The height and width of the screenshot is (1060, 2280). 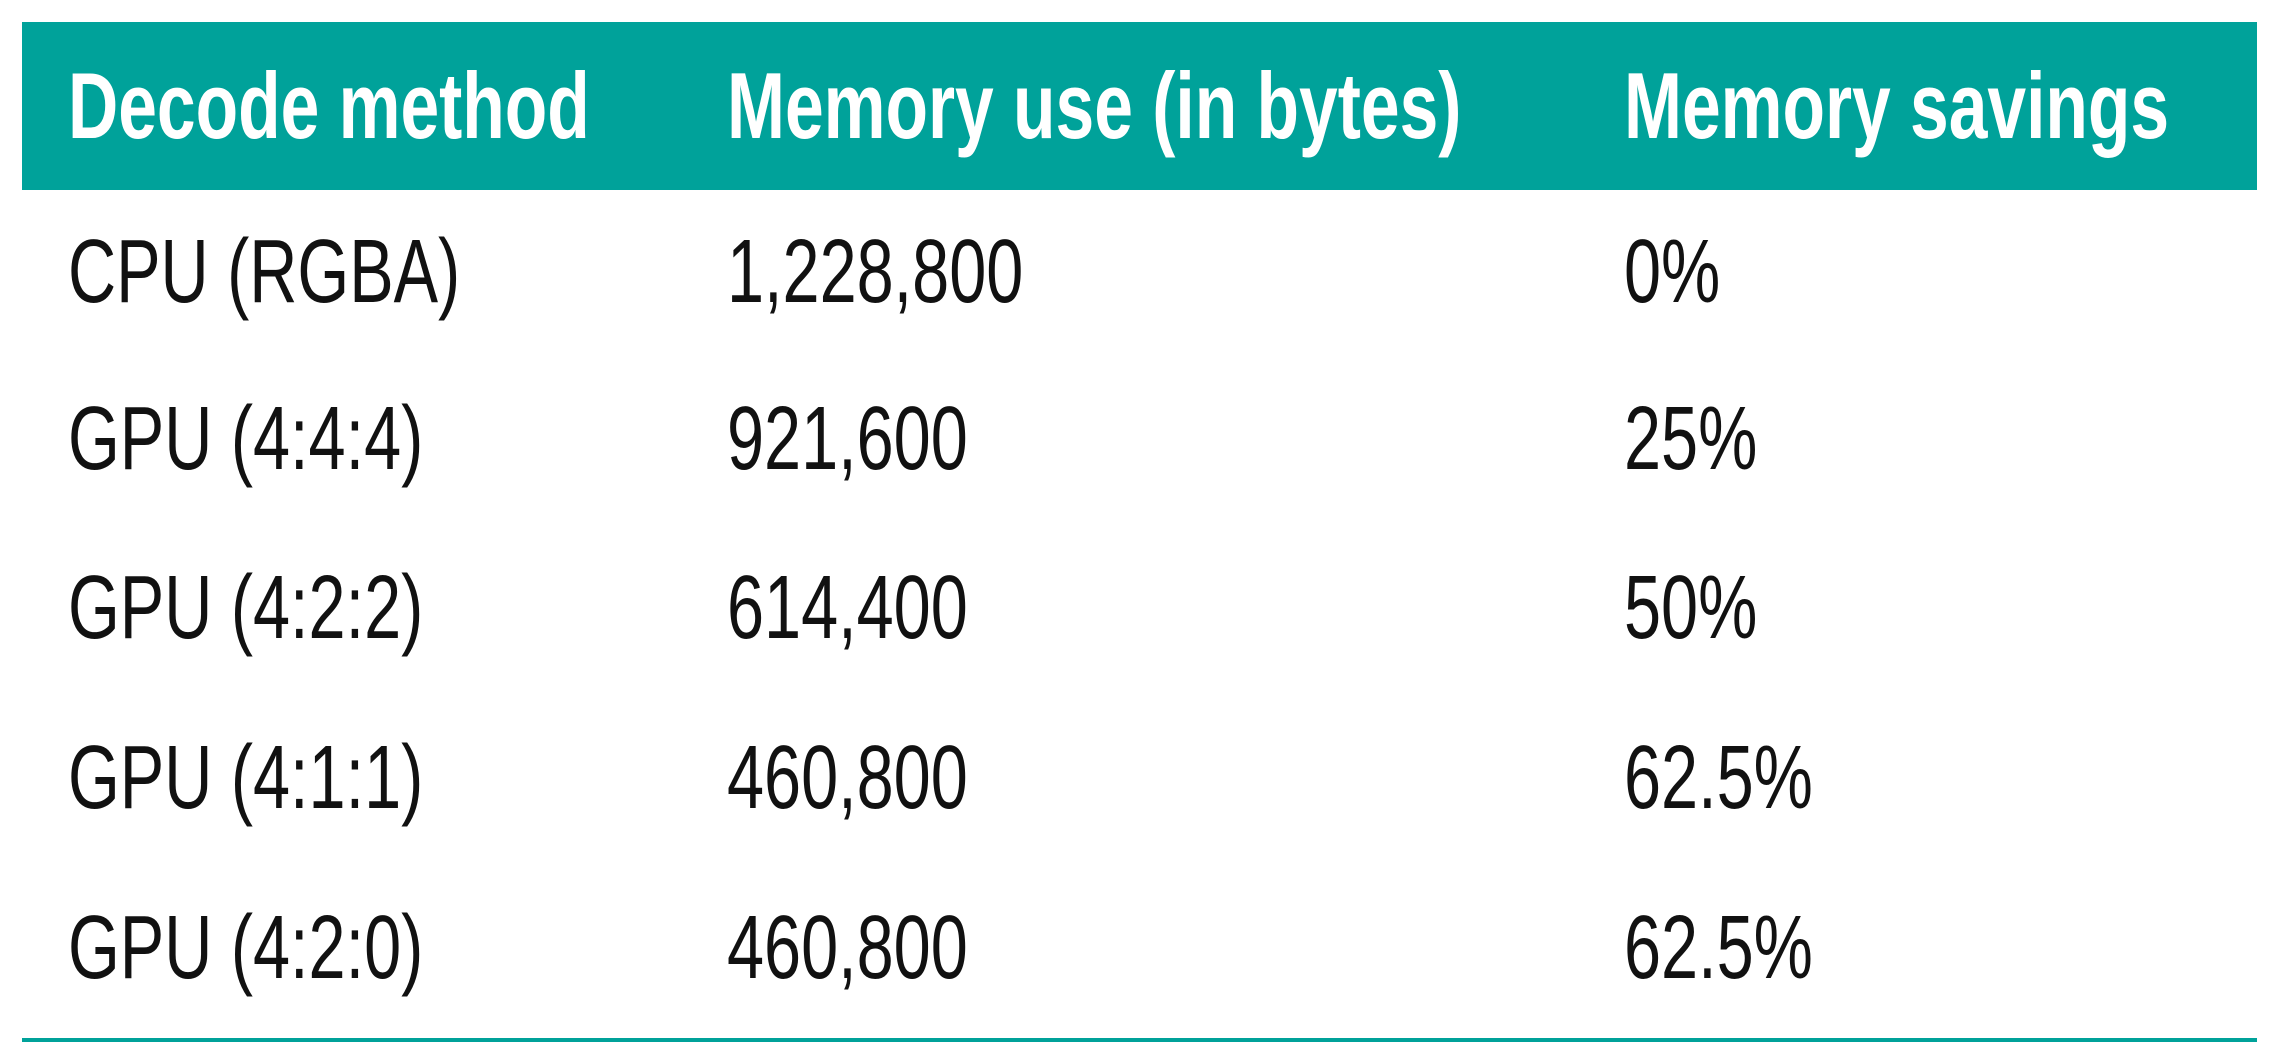 I want to click on table-cell: GPU (4:2:2), so click(x=246, y=608).